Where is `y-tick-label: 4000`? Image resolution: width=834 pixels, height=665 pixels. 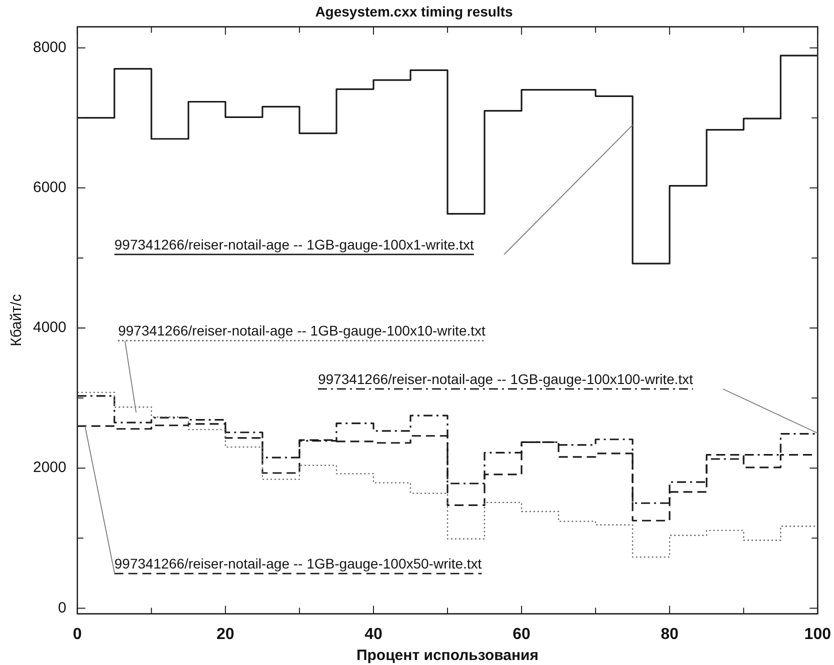
y-tick-label: 4000 is located at coordinates (49, 327).